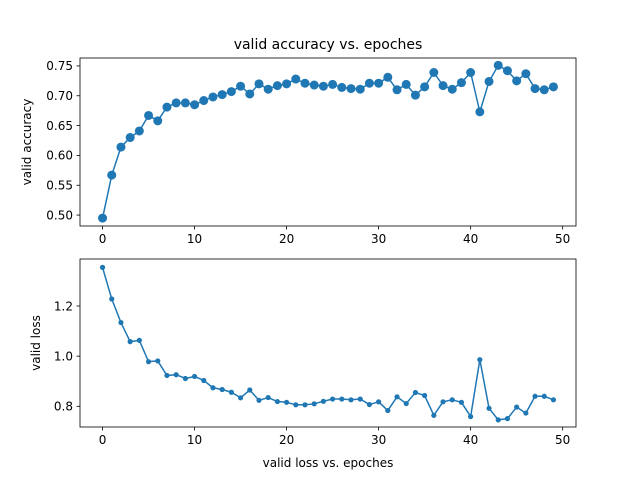 The width and height of the screenshot is (640, 484). What do you see at coordinates (286, 239) in the screenshot?
I see `accuracy-x-tick-label: 20` at bounding box center [286, 239].